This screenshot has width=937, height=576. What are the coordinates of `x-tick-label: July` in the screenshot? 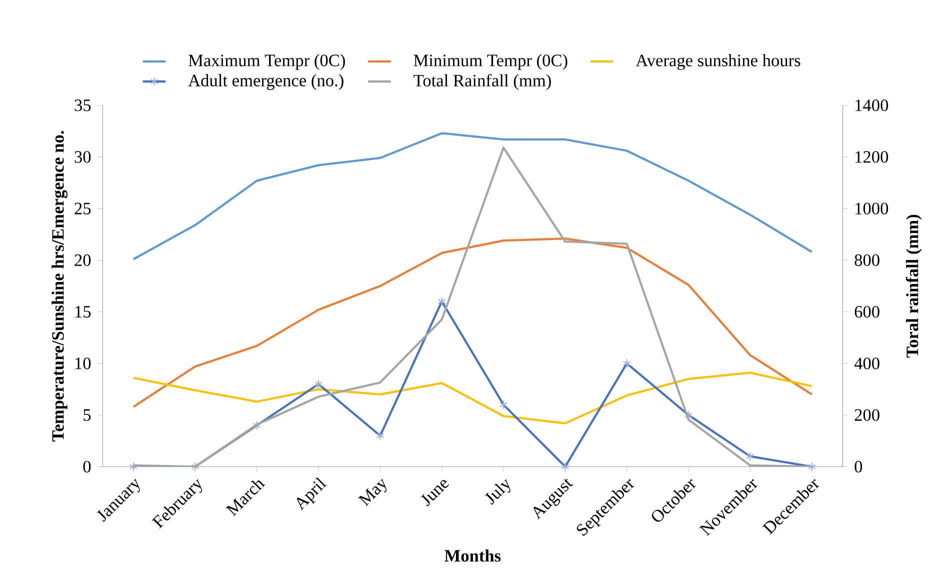 It's located at (497, 492).